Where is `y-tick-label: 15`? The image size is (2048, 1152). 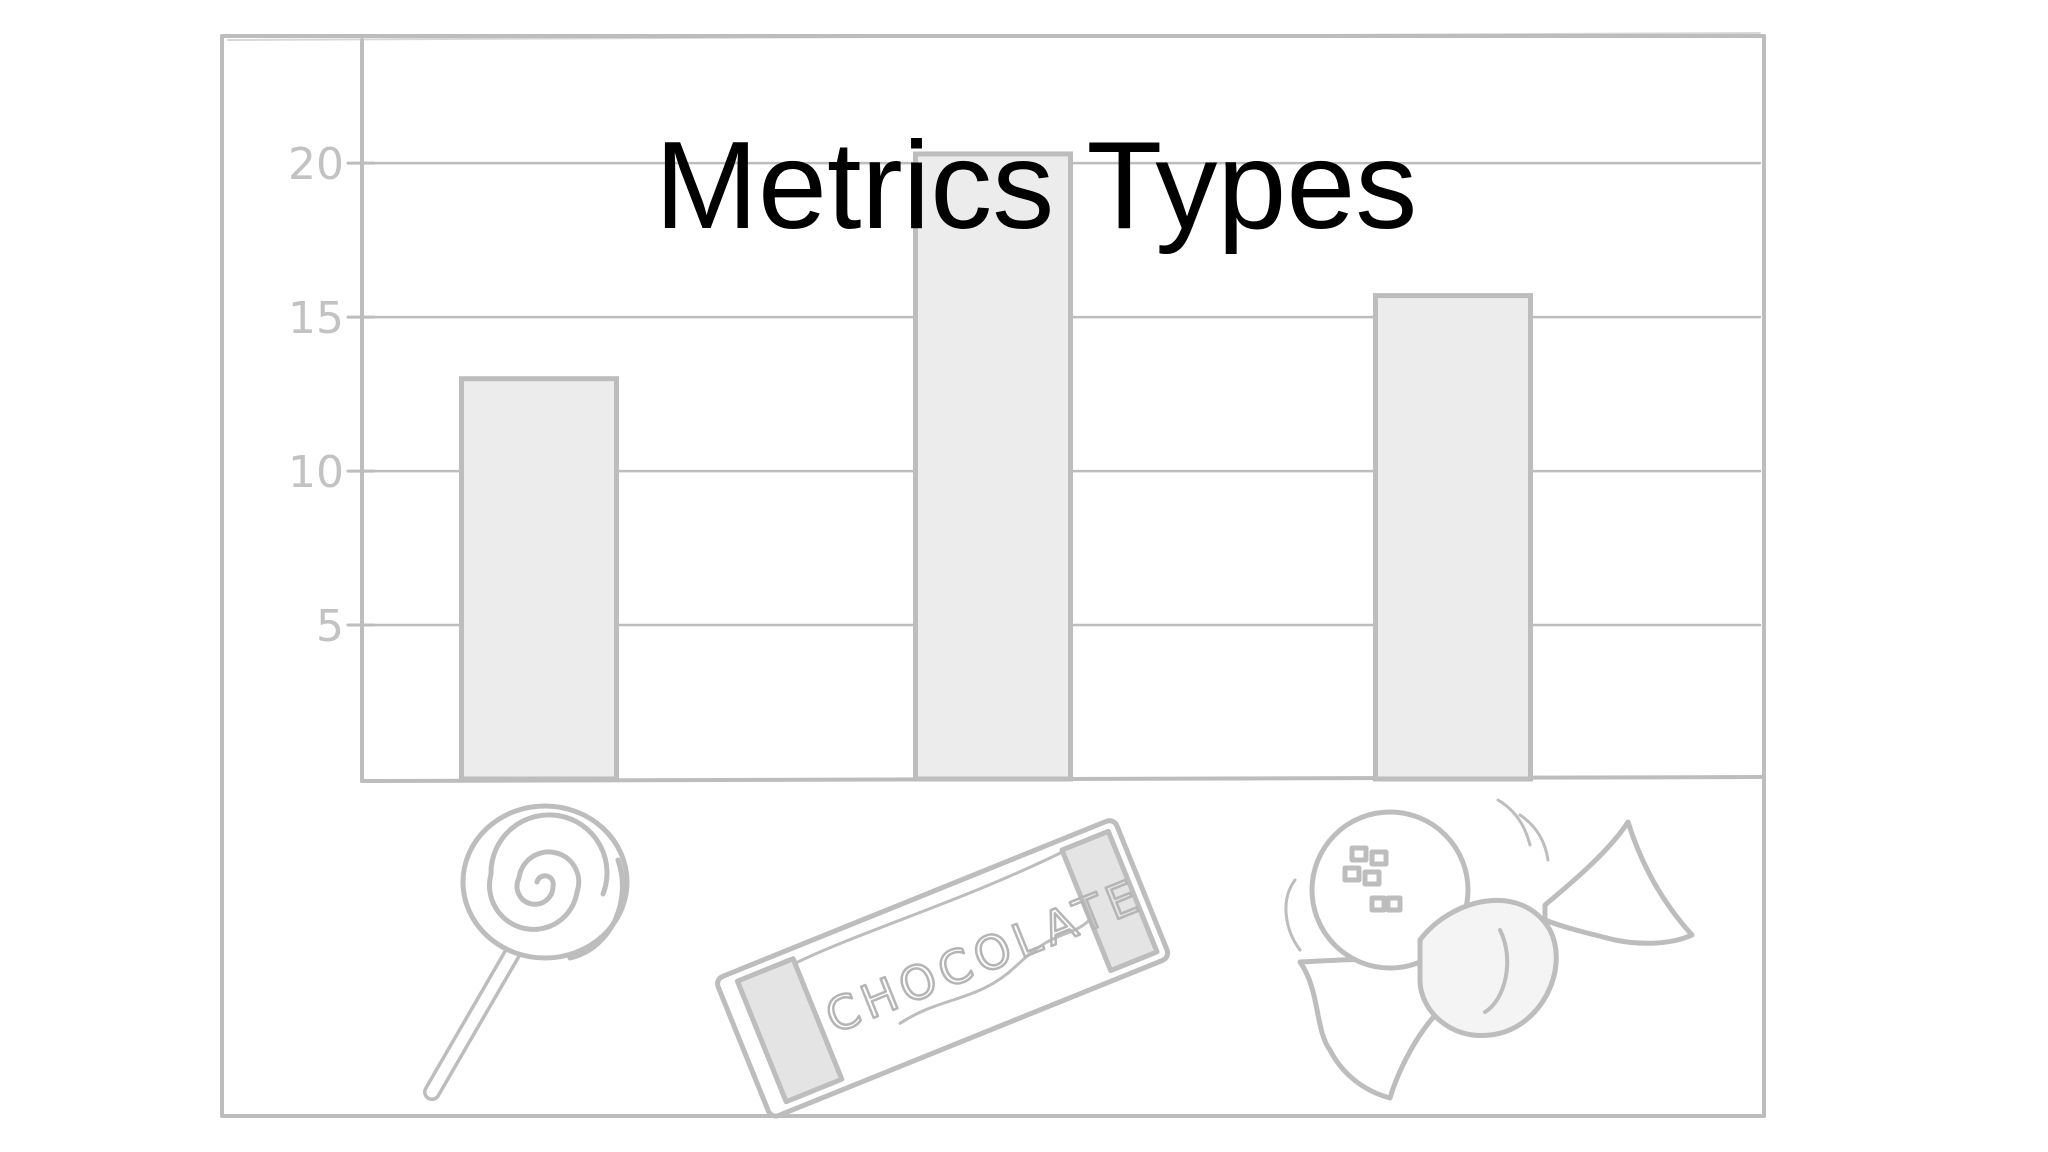
y-tick-label: 15 is located at coordinates (316, 318).